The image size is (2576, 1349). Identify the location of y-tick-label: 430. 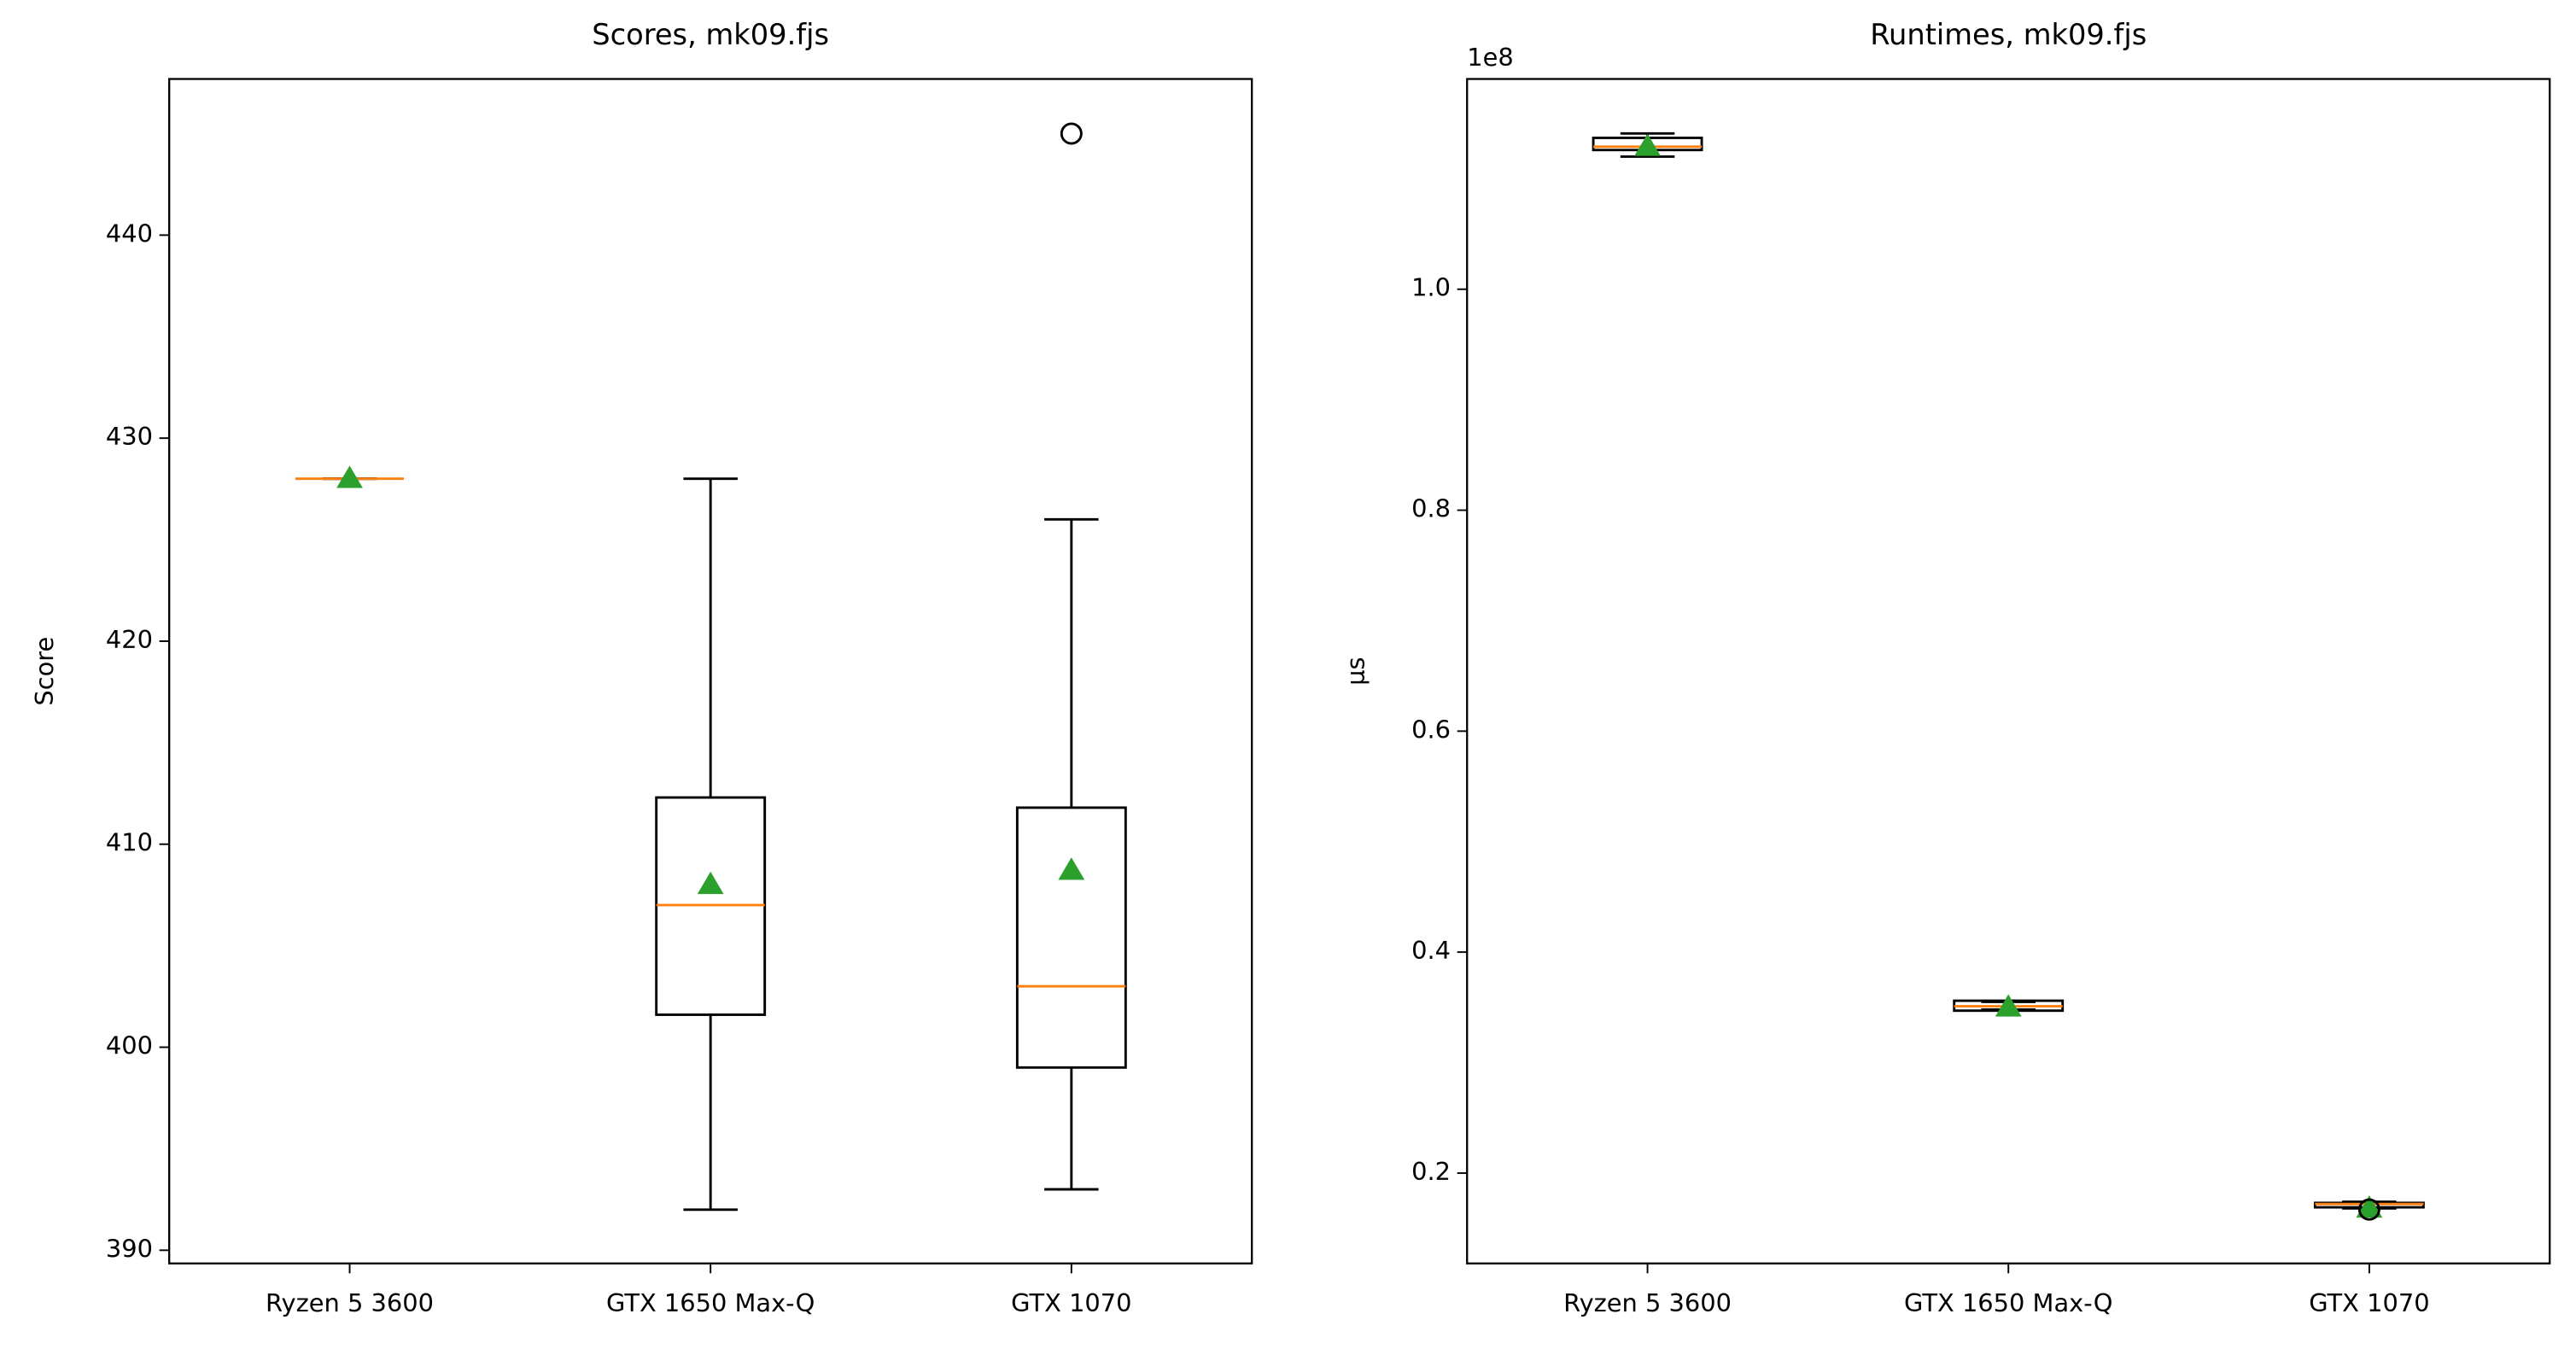
(129, 436).